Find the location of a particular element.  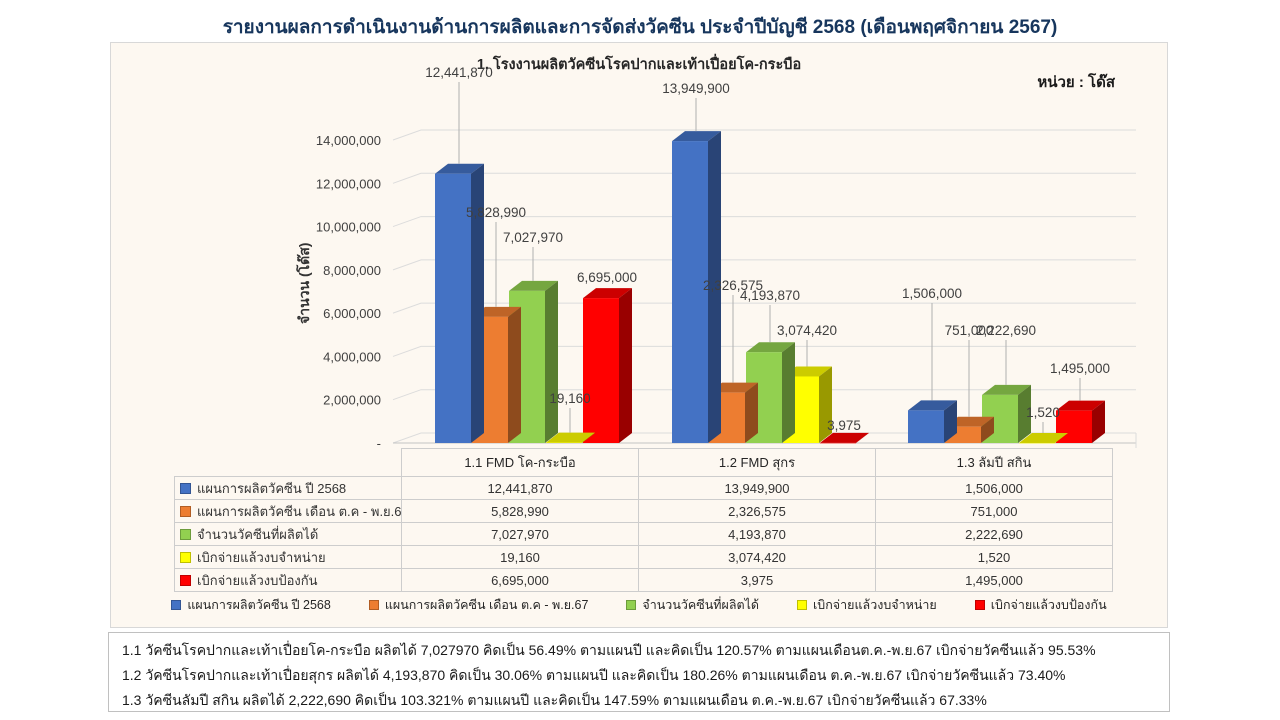

legend-item-3: จำนวนวัคซีนที่ผลิตได้ is located at coordinates (692, 605).